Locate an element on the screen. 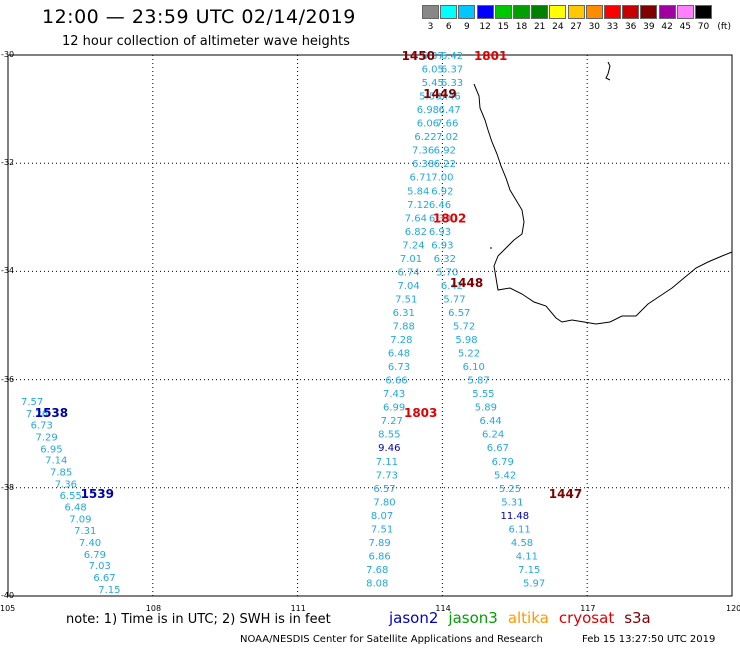  pass-time-label: 1449 is located at coordinates (439, 94).